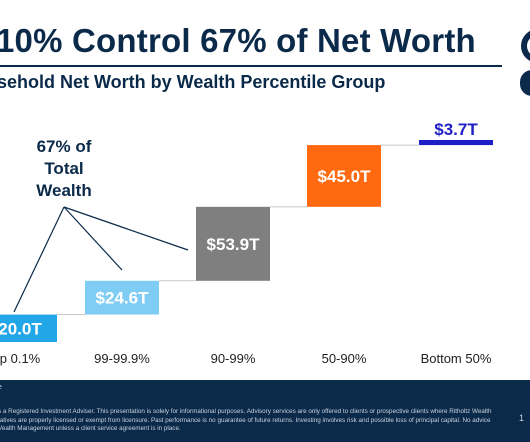 The width and height of the screenshot is (530, 442). Describe the element at coordinates (456, 129) in the screenshot. I see `value-label-4: $3.7T` at that location.